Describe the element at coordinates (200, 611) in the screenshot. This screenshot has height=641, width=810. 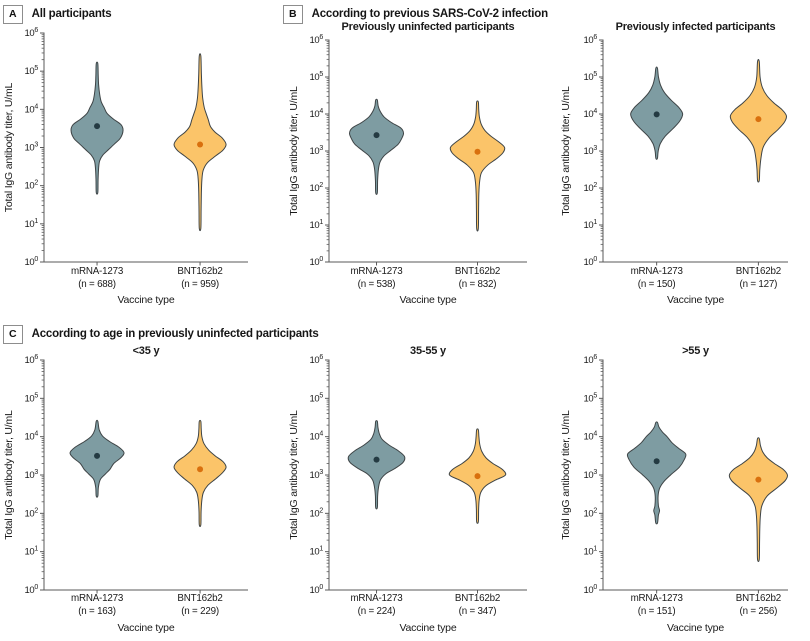
I see `x-tick-label-n: (n = 229)` at that location.